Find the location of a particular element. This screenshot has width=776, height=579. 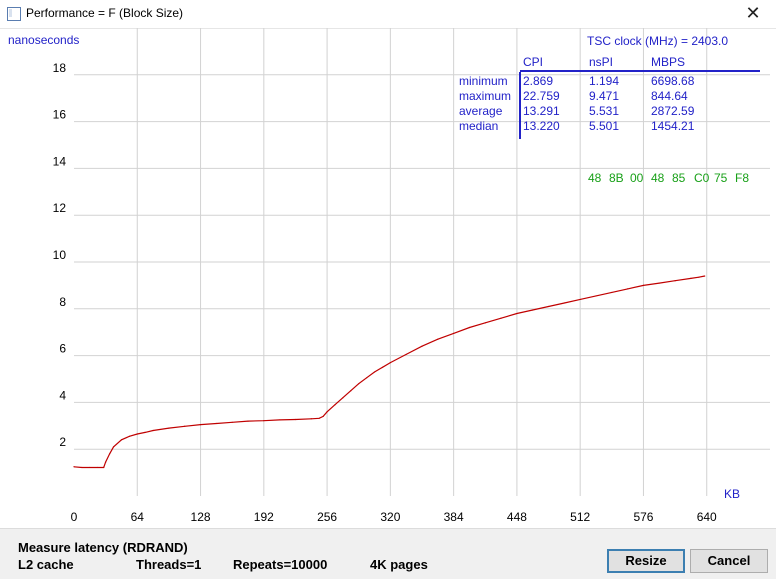

hex-byte: 85 is located at coordinates (679, 178).